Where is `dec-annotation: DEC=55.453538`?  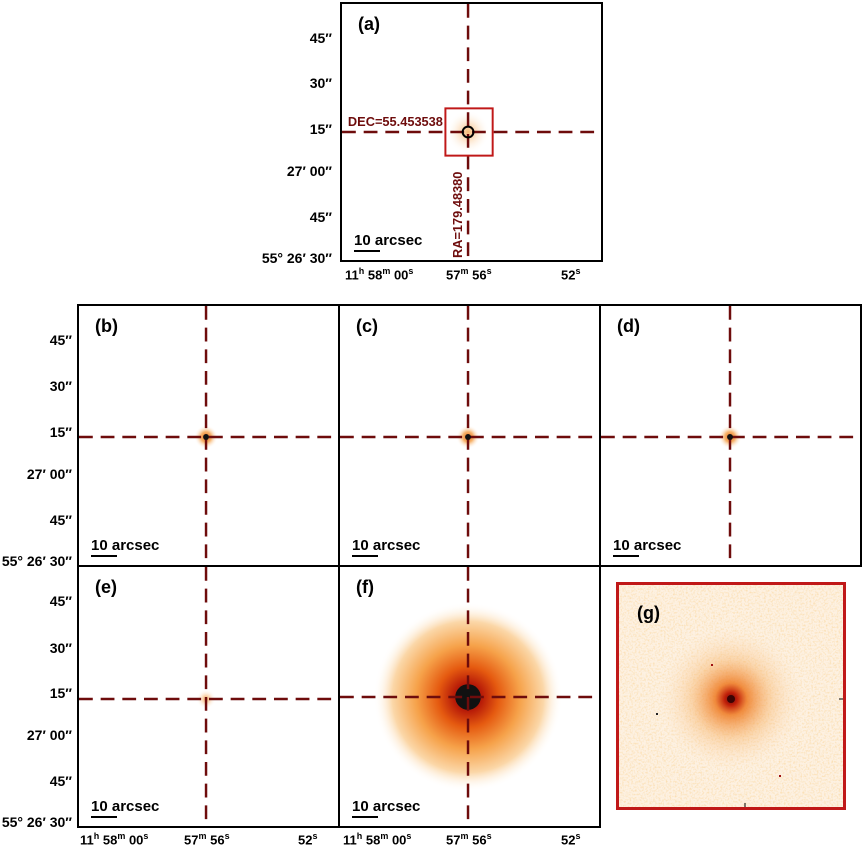 dec-annotation: DEC=55.453538 is located at coordinates (395, 121).